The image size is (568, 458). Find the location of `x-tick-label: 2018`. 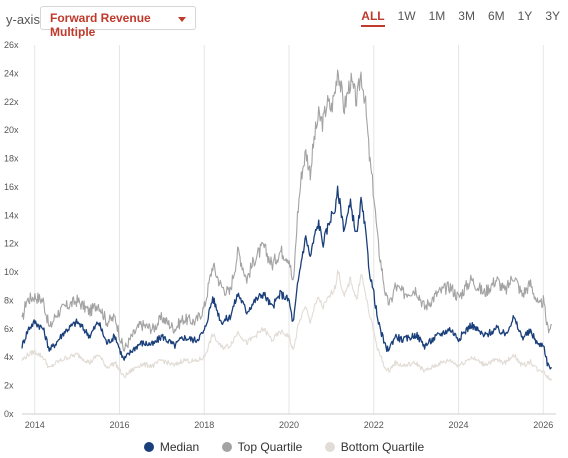

x-tick-label: 2018 is located at coordinates (204, 425).